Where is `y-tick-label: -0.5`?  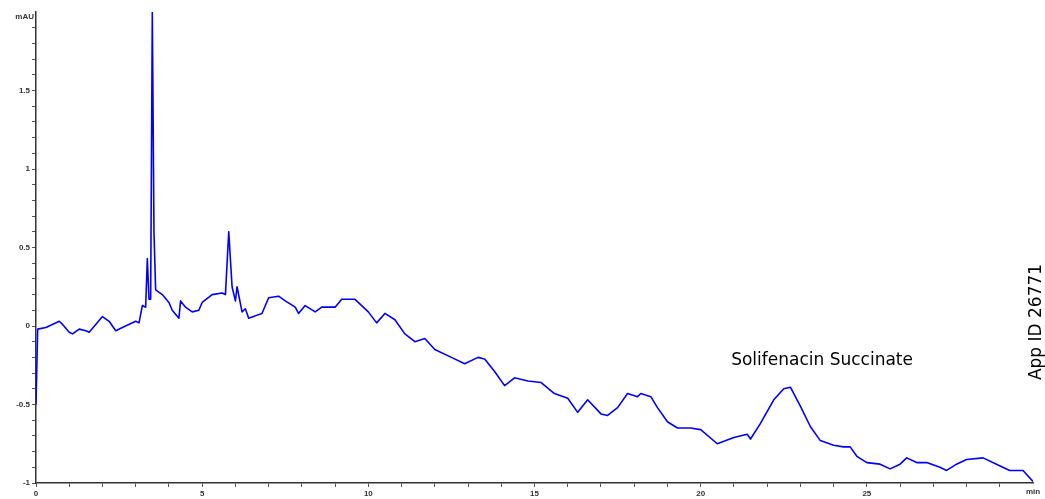 y-tick-label: -0.5 is located at coordinates (23, 404).